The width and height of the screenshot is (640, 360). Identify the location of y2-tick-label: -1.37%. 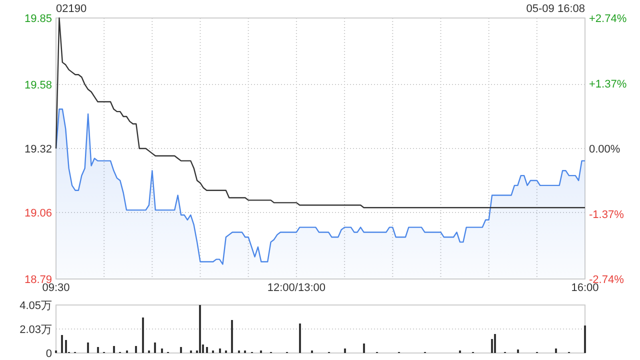
(606, 214).